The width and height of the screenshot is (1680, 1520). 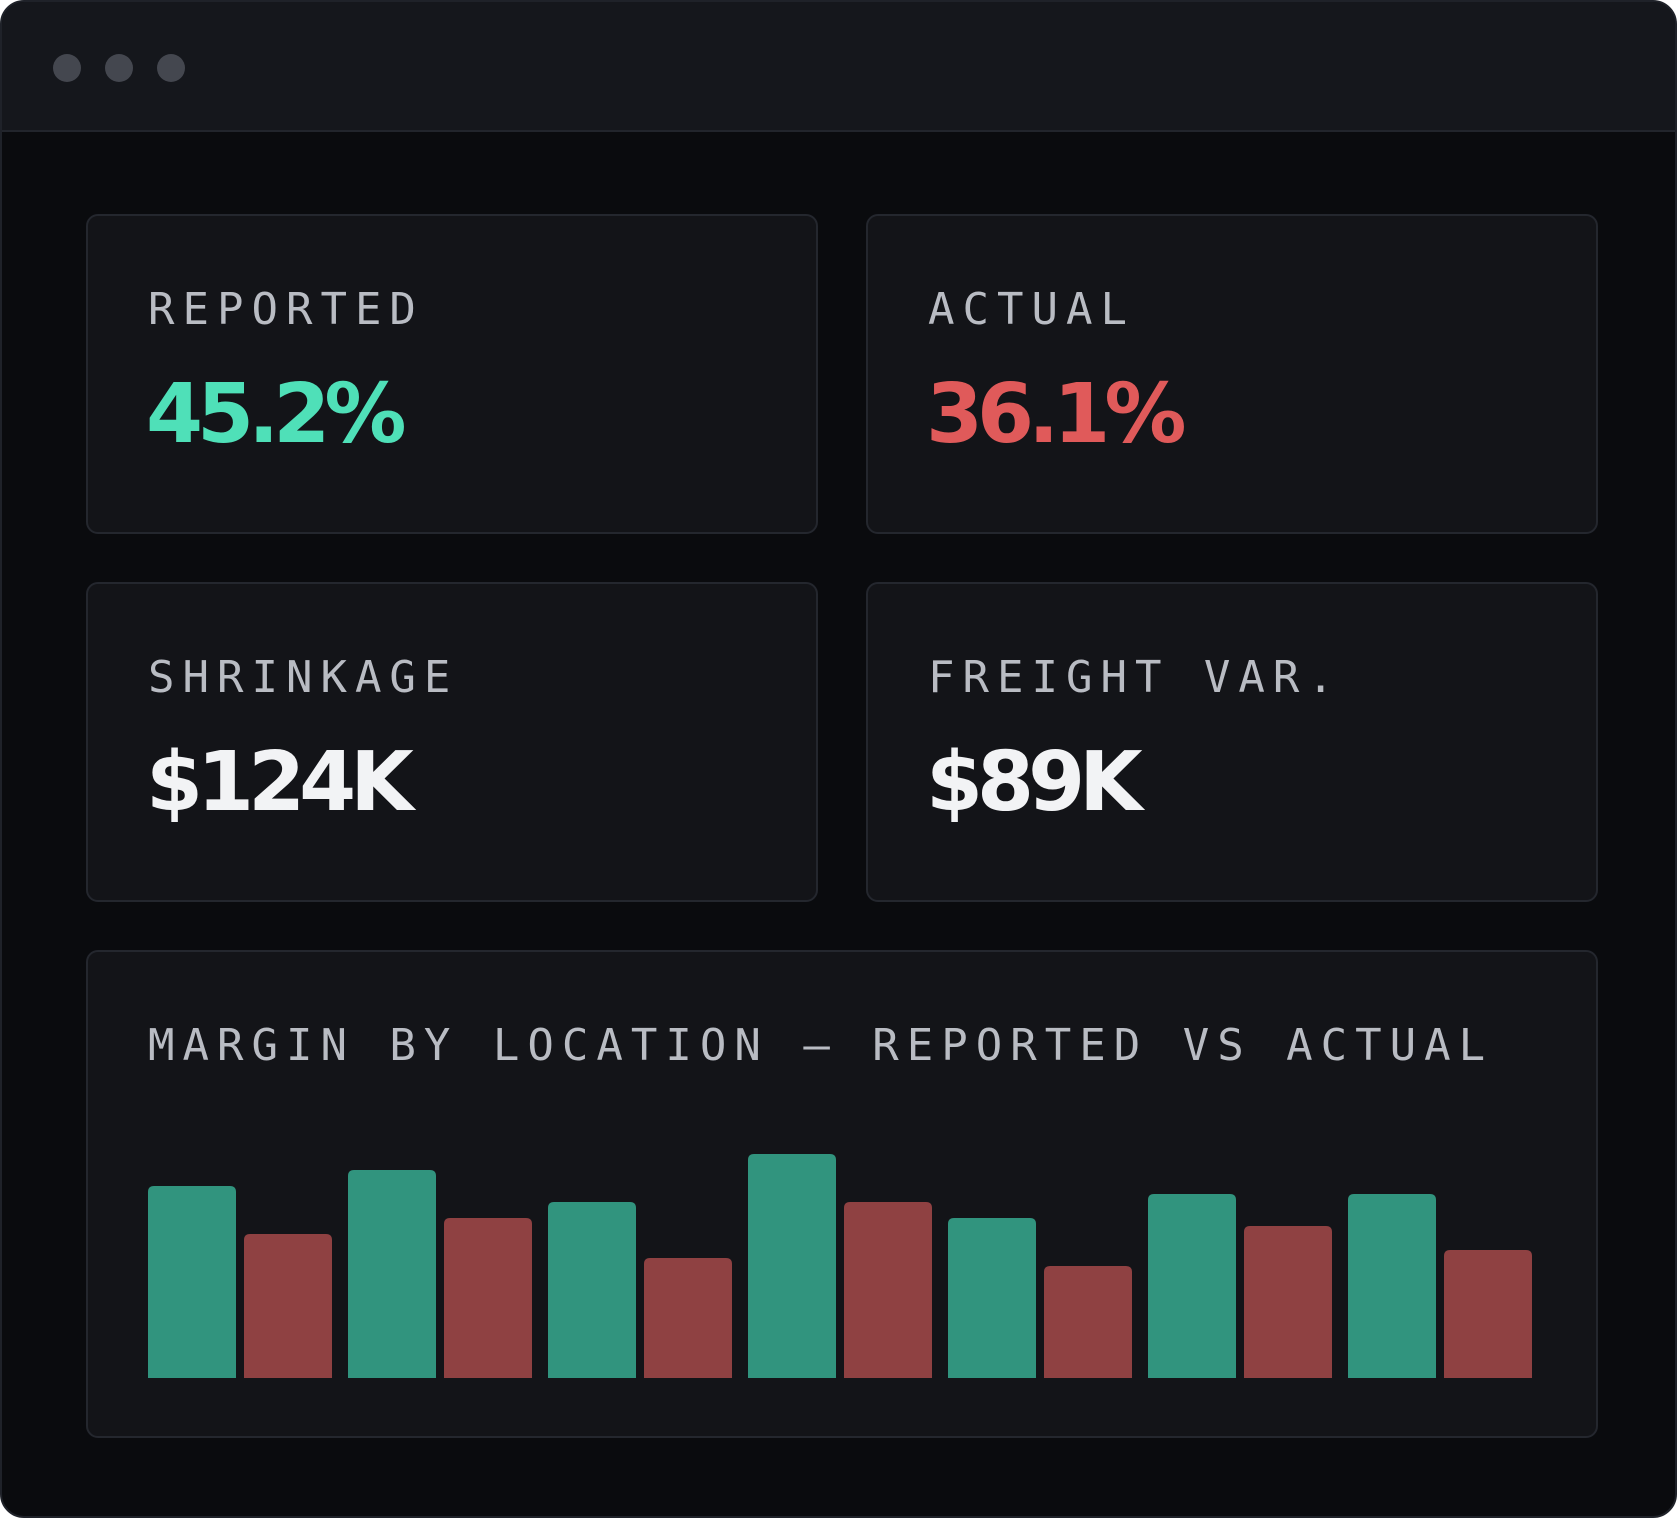 What do you see at coordinates (452, 742) in the screenshot?
I see `shrinkage-card: SHRINKAGE $124K` at bounding box center [452, 742].